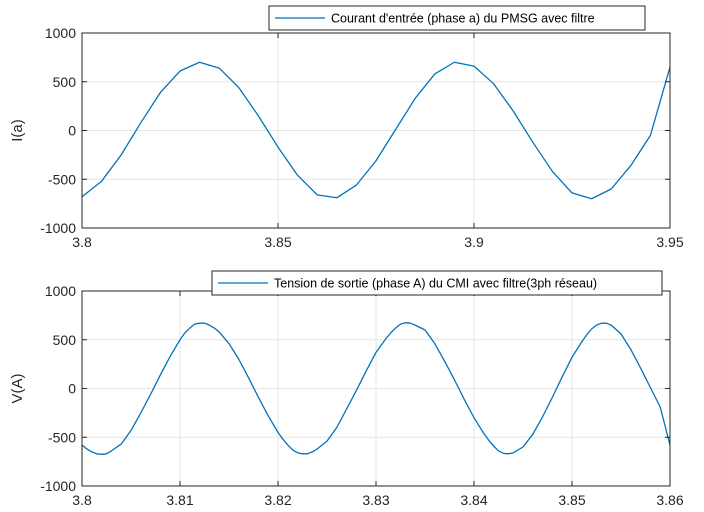 The height and width of the screenshot is (512, 704). What do you see at coordinates (669, 242) in the screenshot?
I see `x-tick-label: 3.95` at bounding box center [669, 242].